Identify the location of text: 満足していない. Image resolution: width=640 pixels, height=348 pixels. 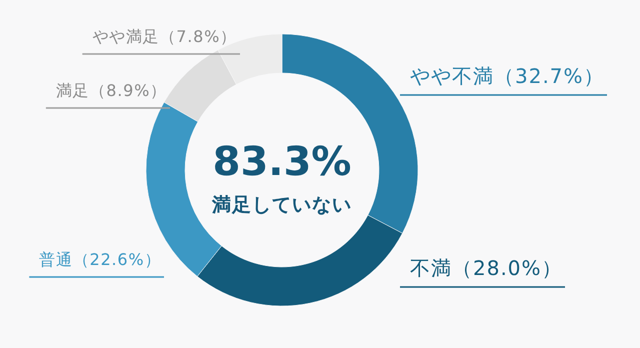
(281, 205).